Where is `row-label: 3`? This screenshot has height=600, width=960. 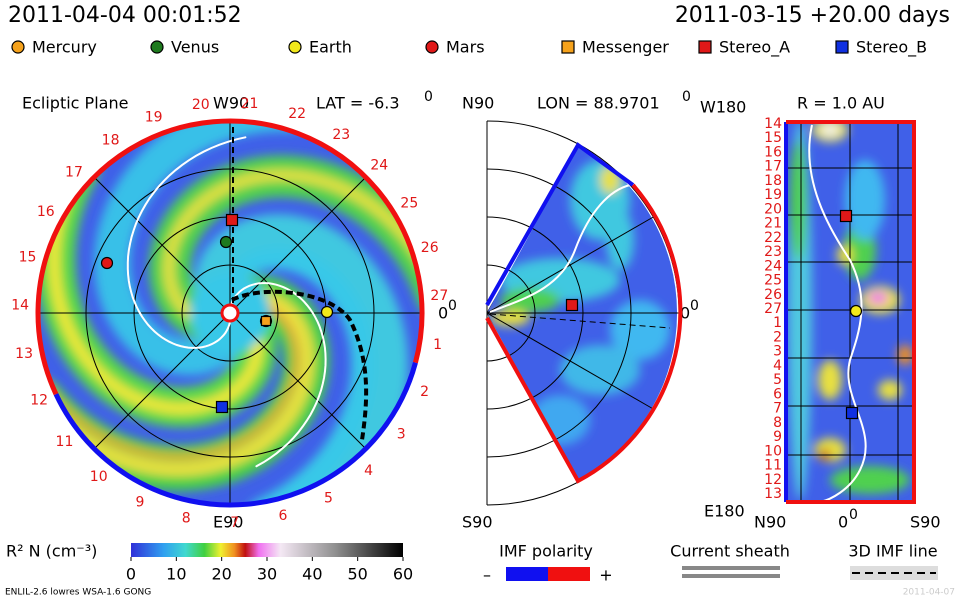
row-label: 3 is located at coordinates (777, 352).